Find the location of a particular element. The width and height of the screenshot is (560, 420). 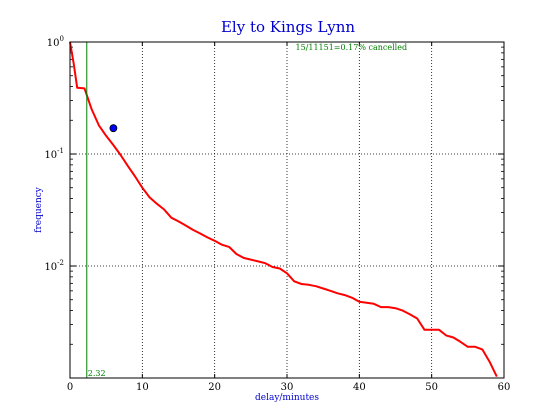

x-axis-label: delay/minutes is located at coordinates (287, 398).